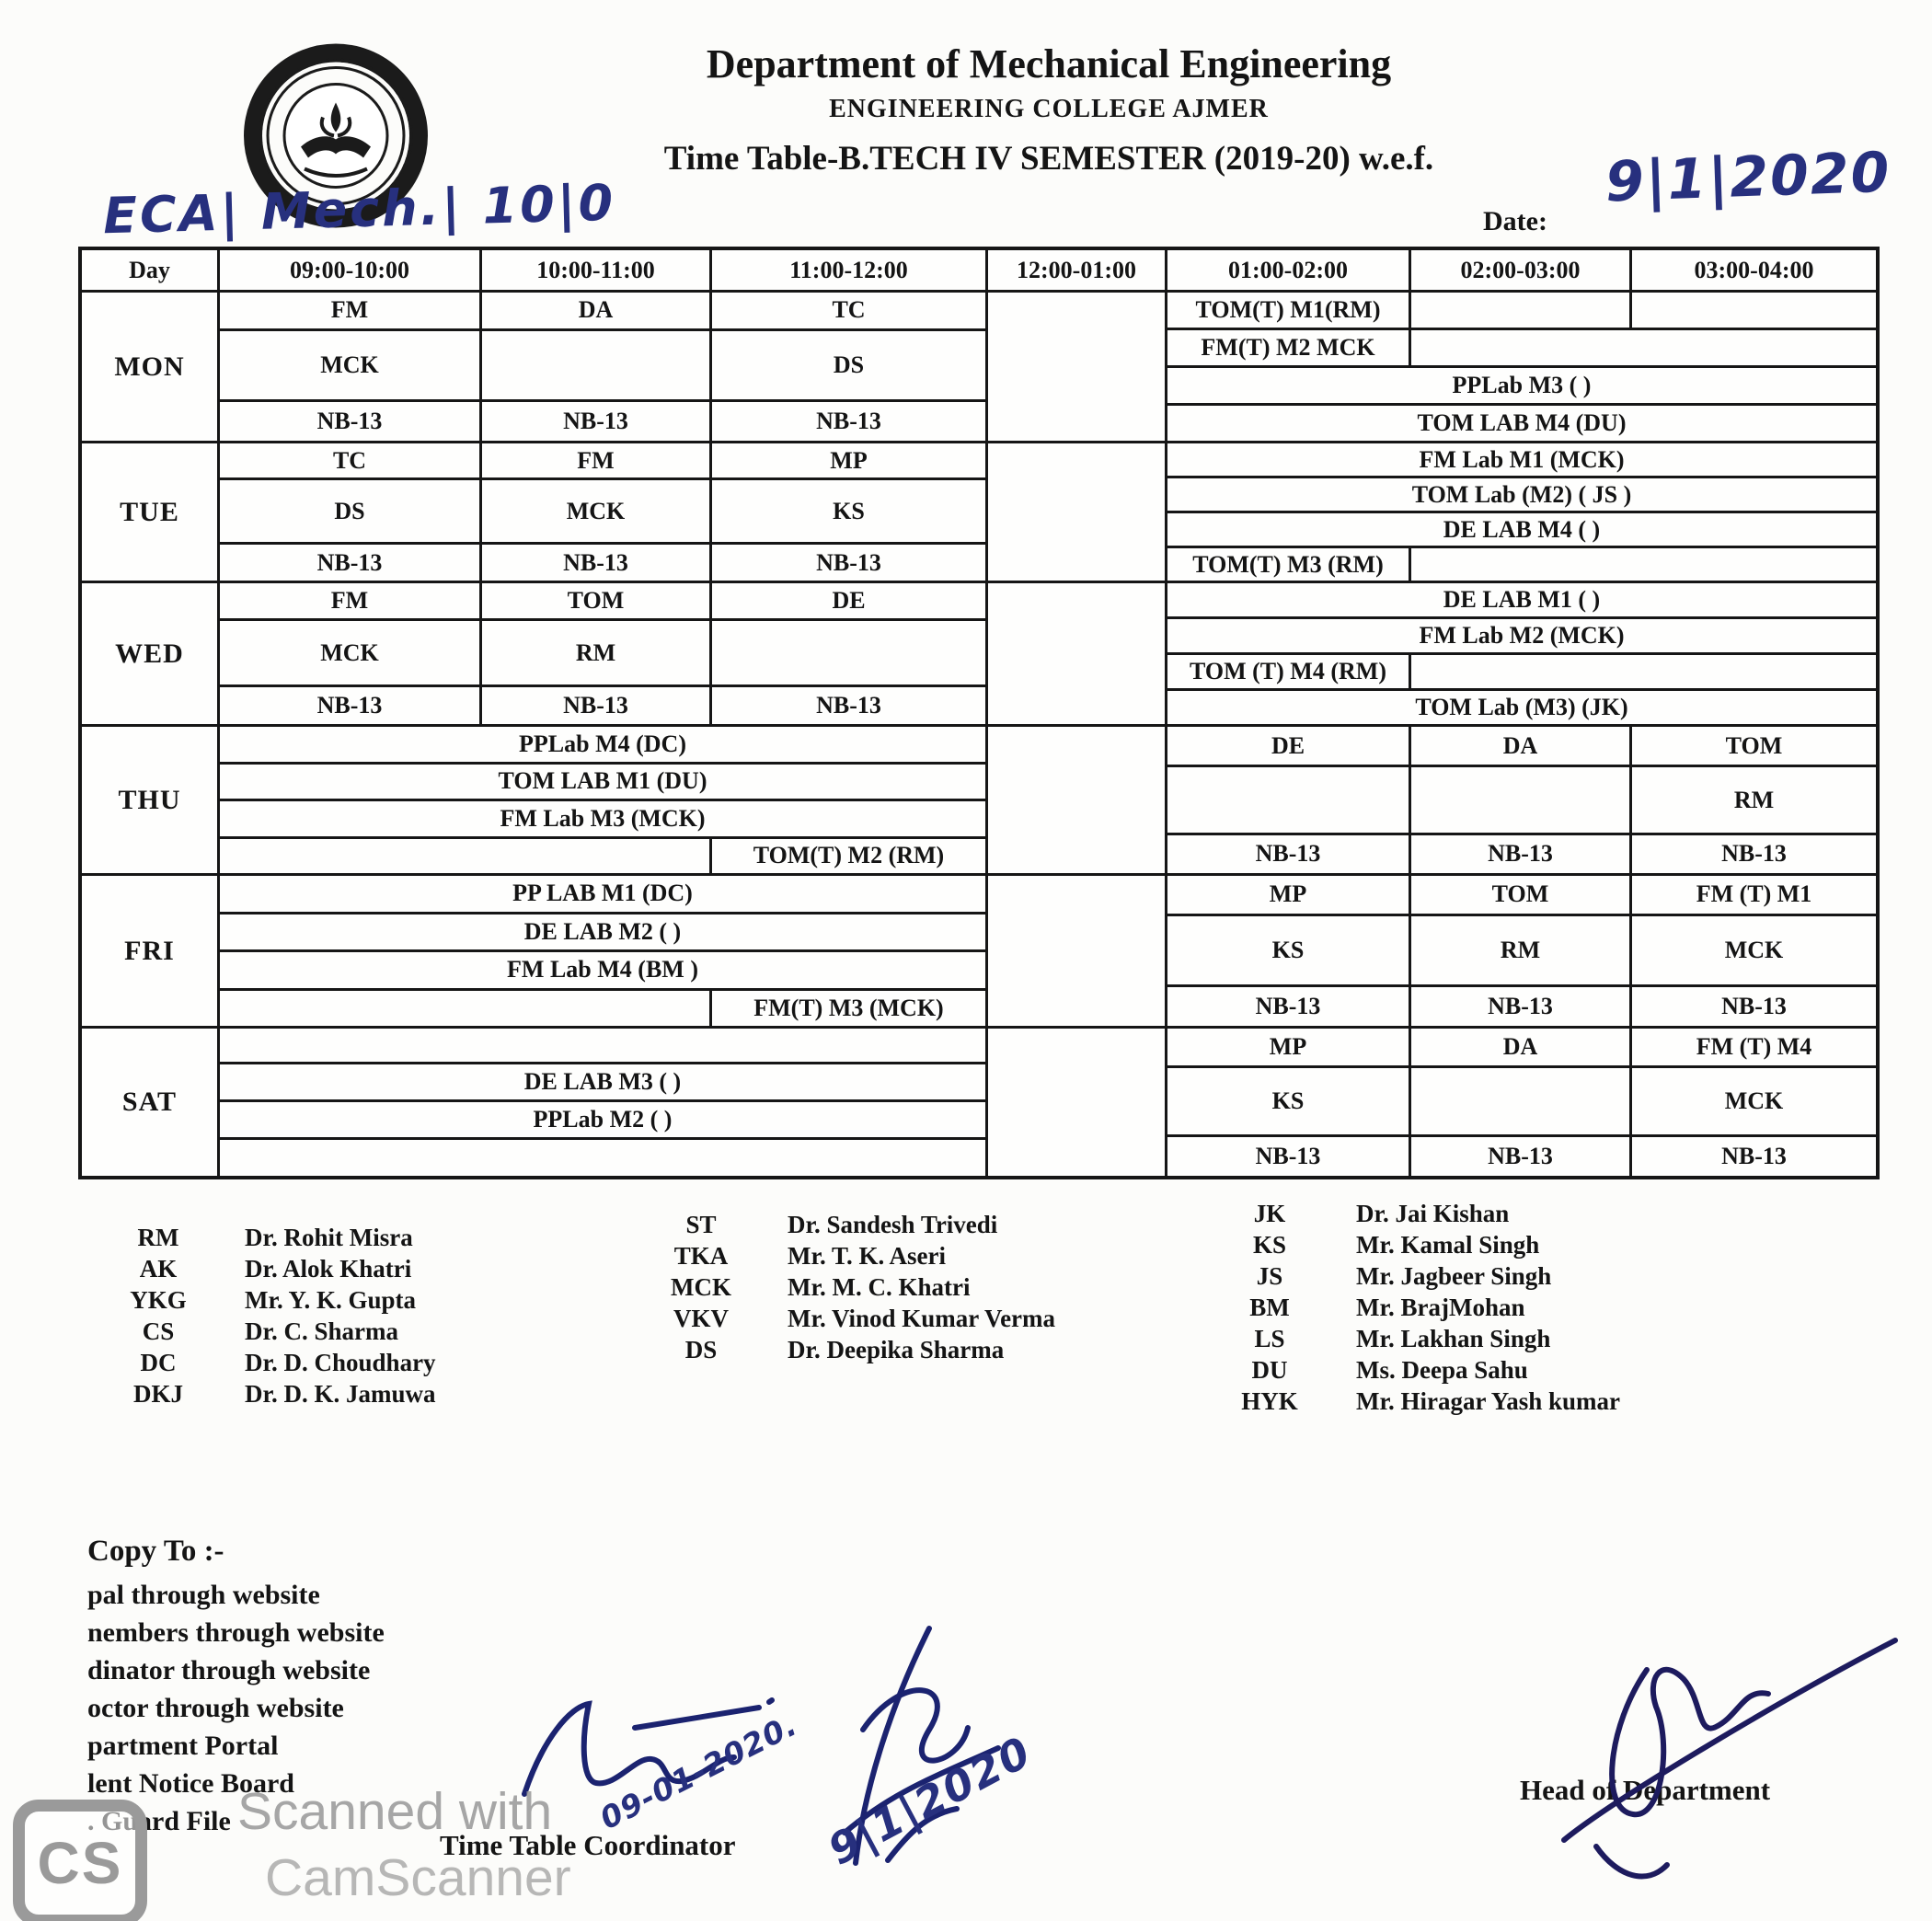  What do you see at coordinates (604, 312) in the screenshot?
I see `slot-row: FM DA TC` at bounding box center [604, 312].